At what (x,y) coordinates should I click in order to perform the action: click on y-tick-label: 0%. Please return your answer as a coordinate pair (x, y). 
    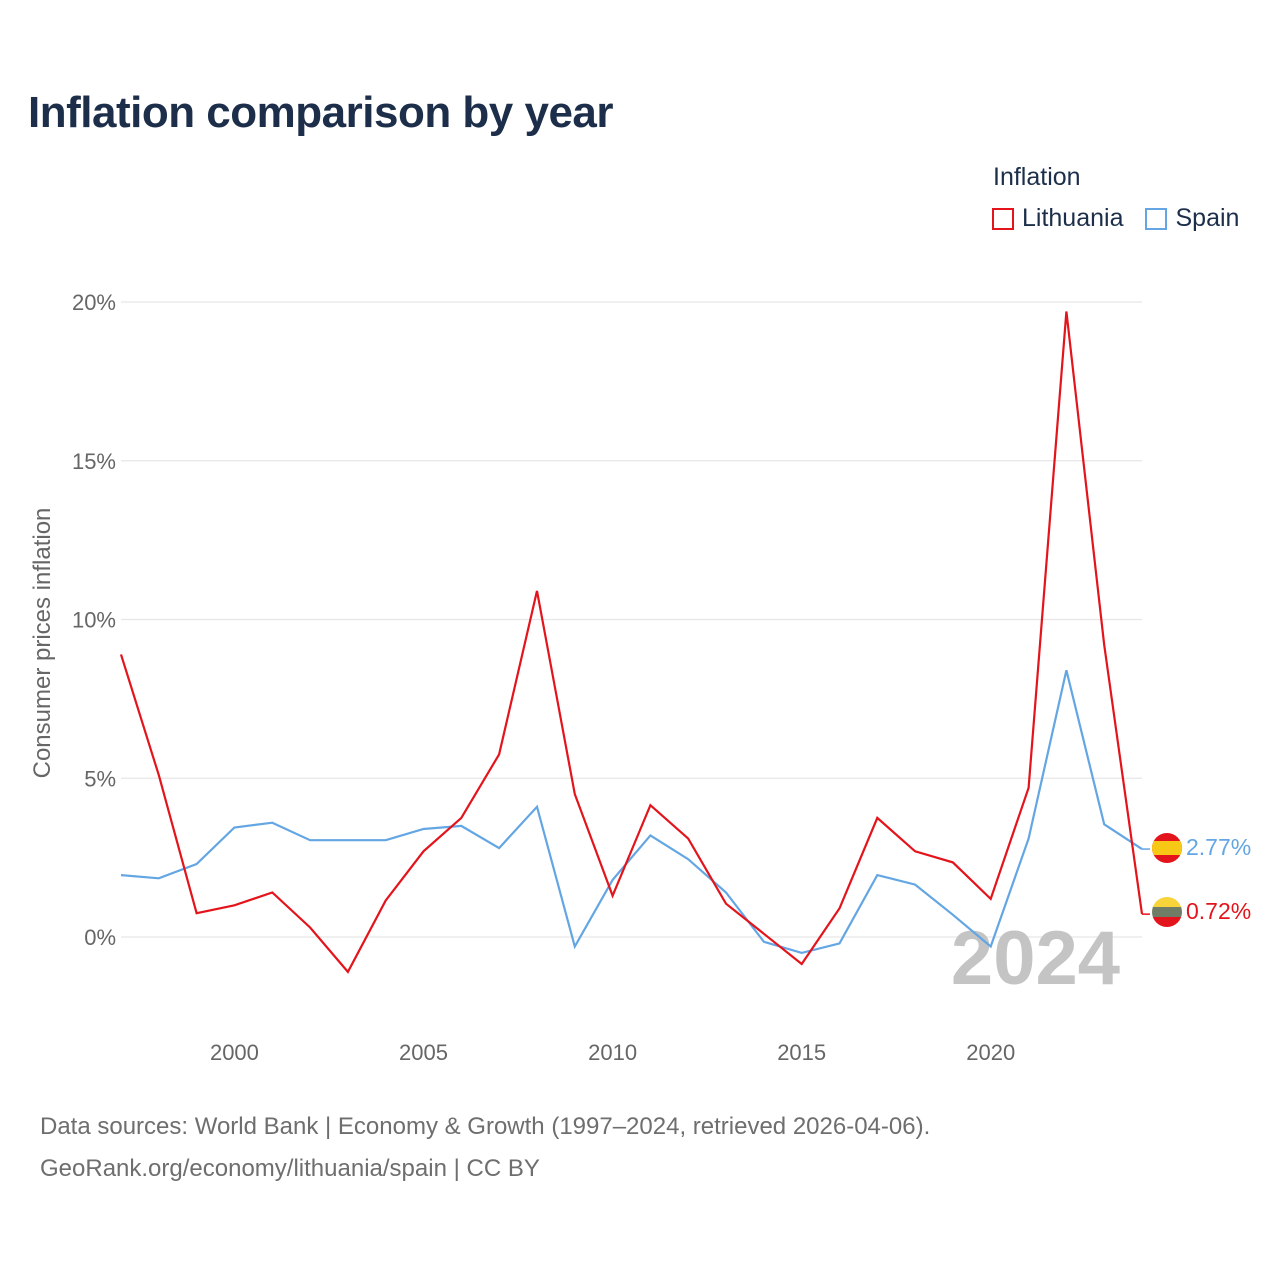
    Looking at the image, I should click on (100, 937).